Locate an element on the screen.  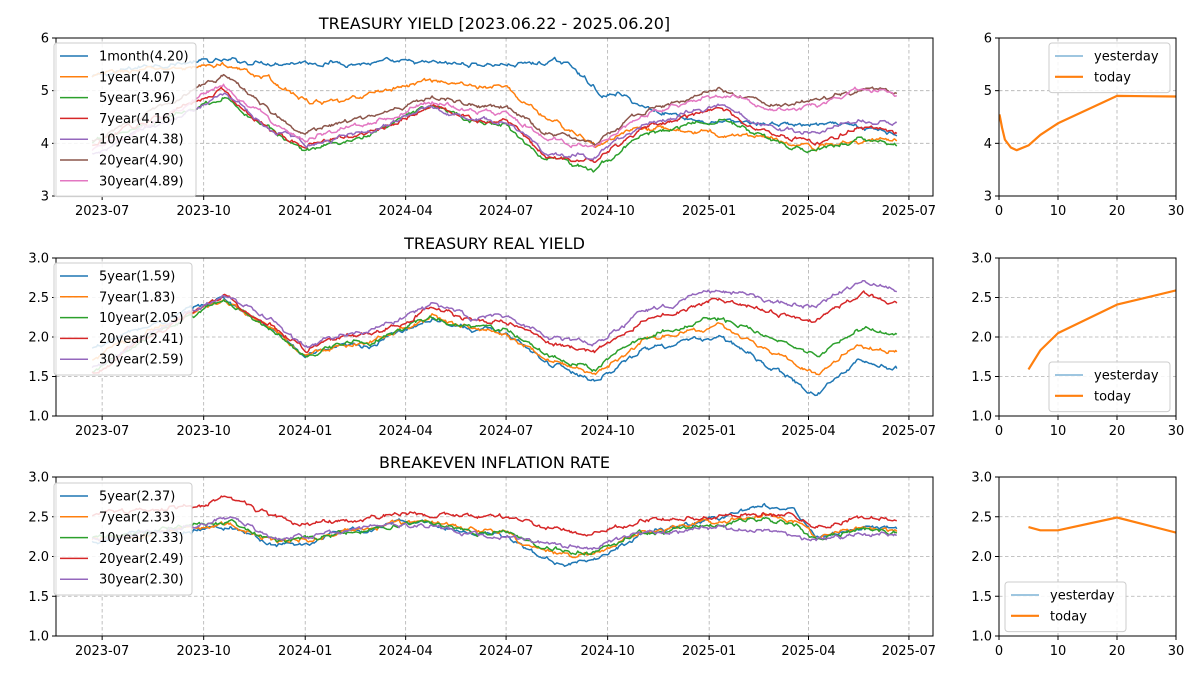
real-yield-history-xtick-label: 2025-01 is located at coordinates (709, 431).